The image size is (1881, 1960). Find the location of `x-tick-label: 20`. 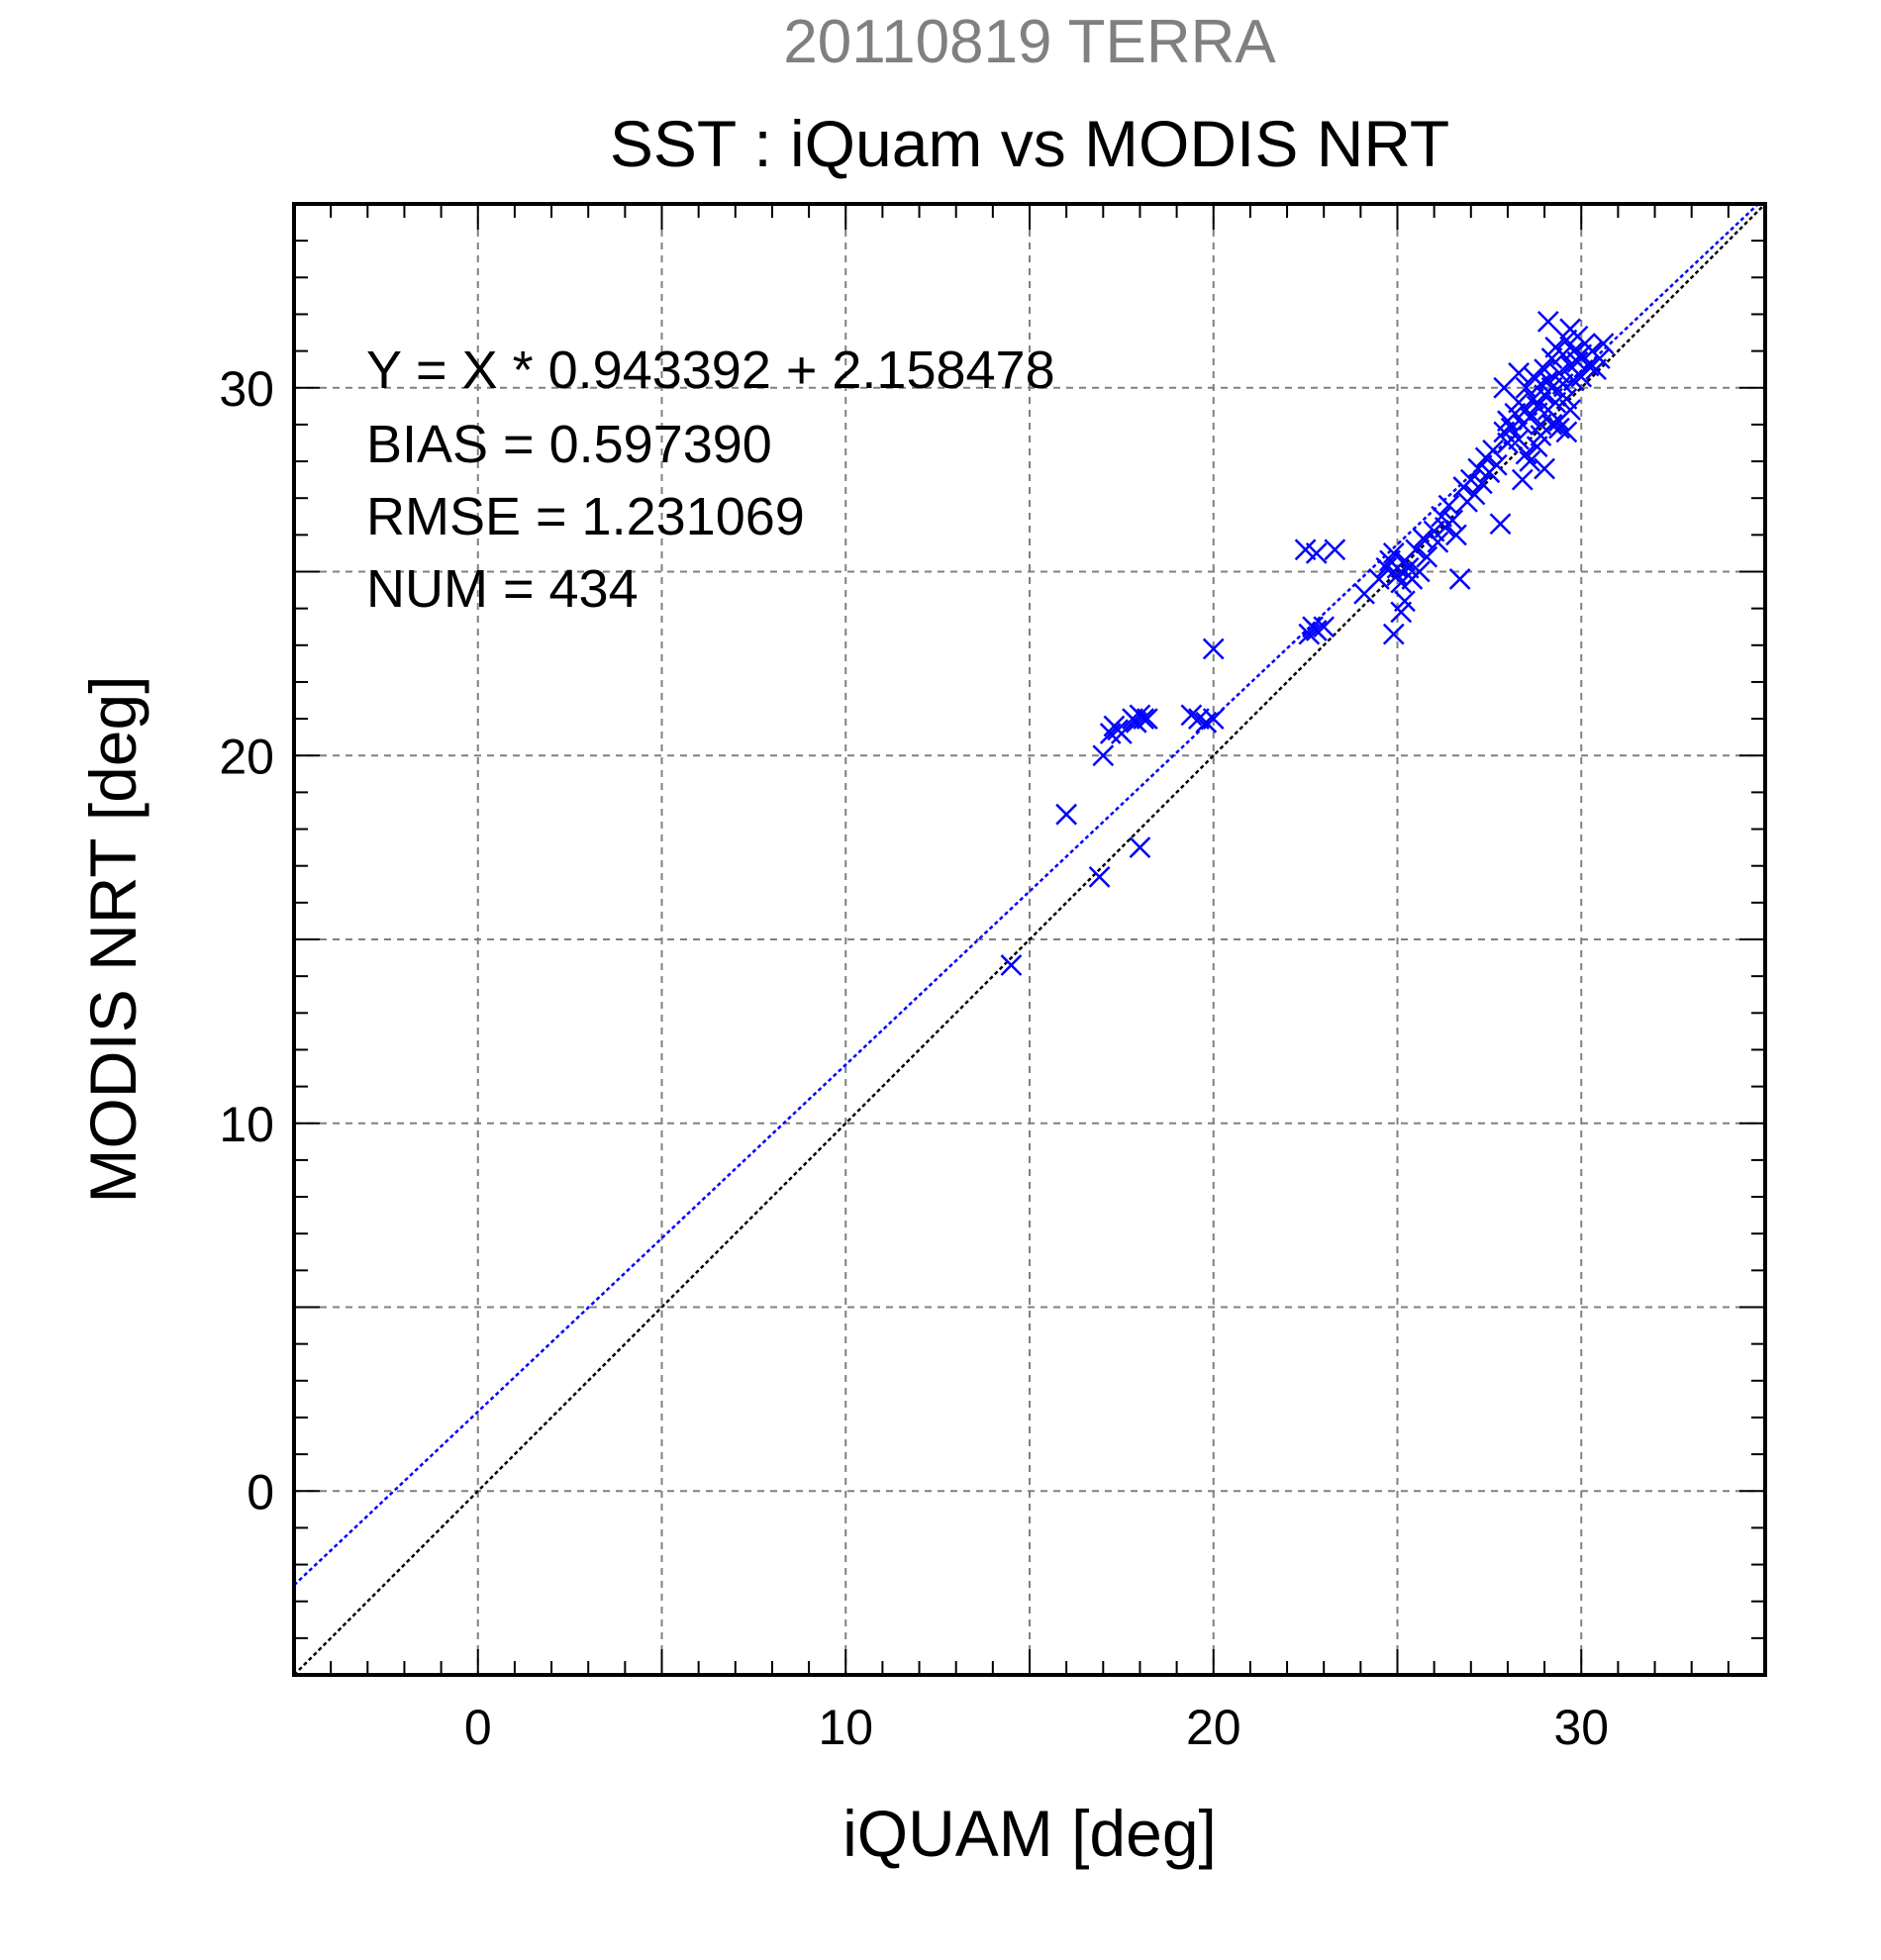

x-tick-label: 20 is located at coordinates (1213, 1727).